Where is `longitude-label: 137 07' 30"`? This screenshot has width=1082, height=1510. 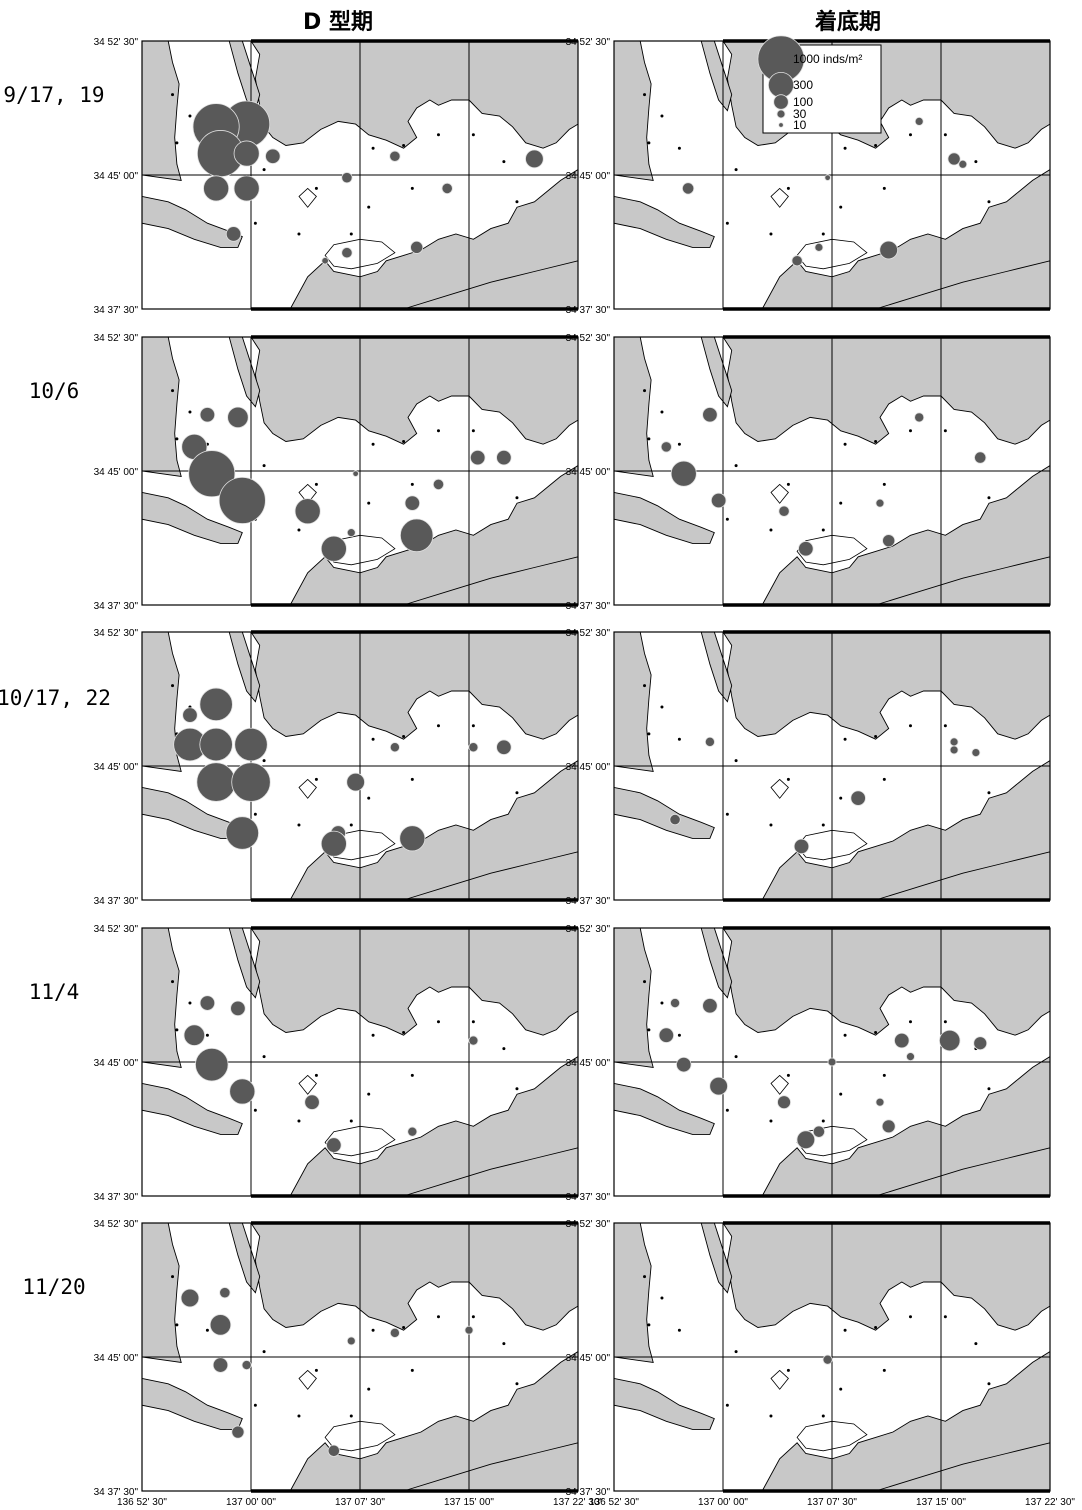 longitude-label: 137 07' 30" is located at coordinates (832, 1502).